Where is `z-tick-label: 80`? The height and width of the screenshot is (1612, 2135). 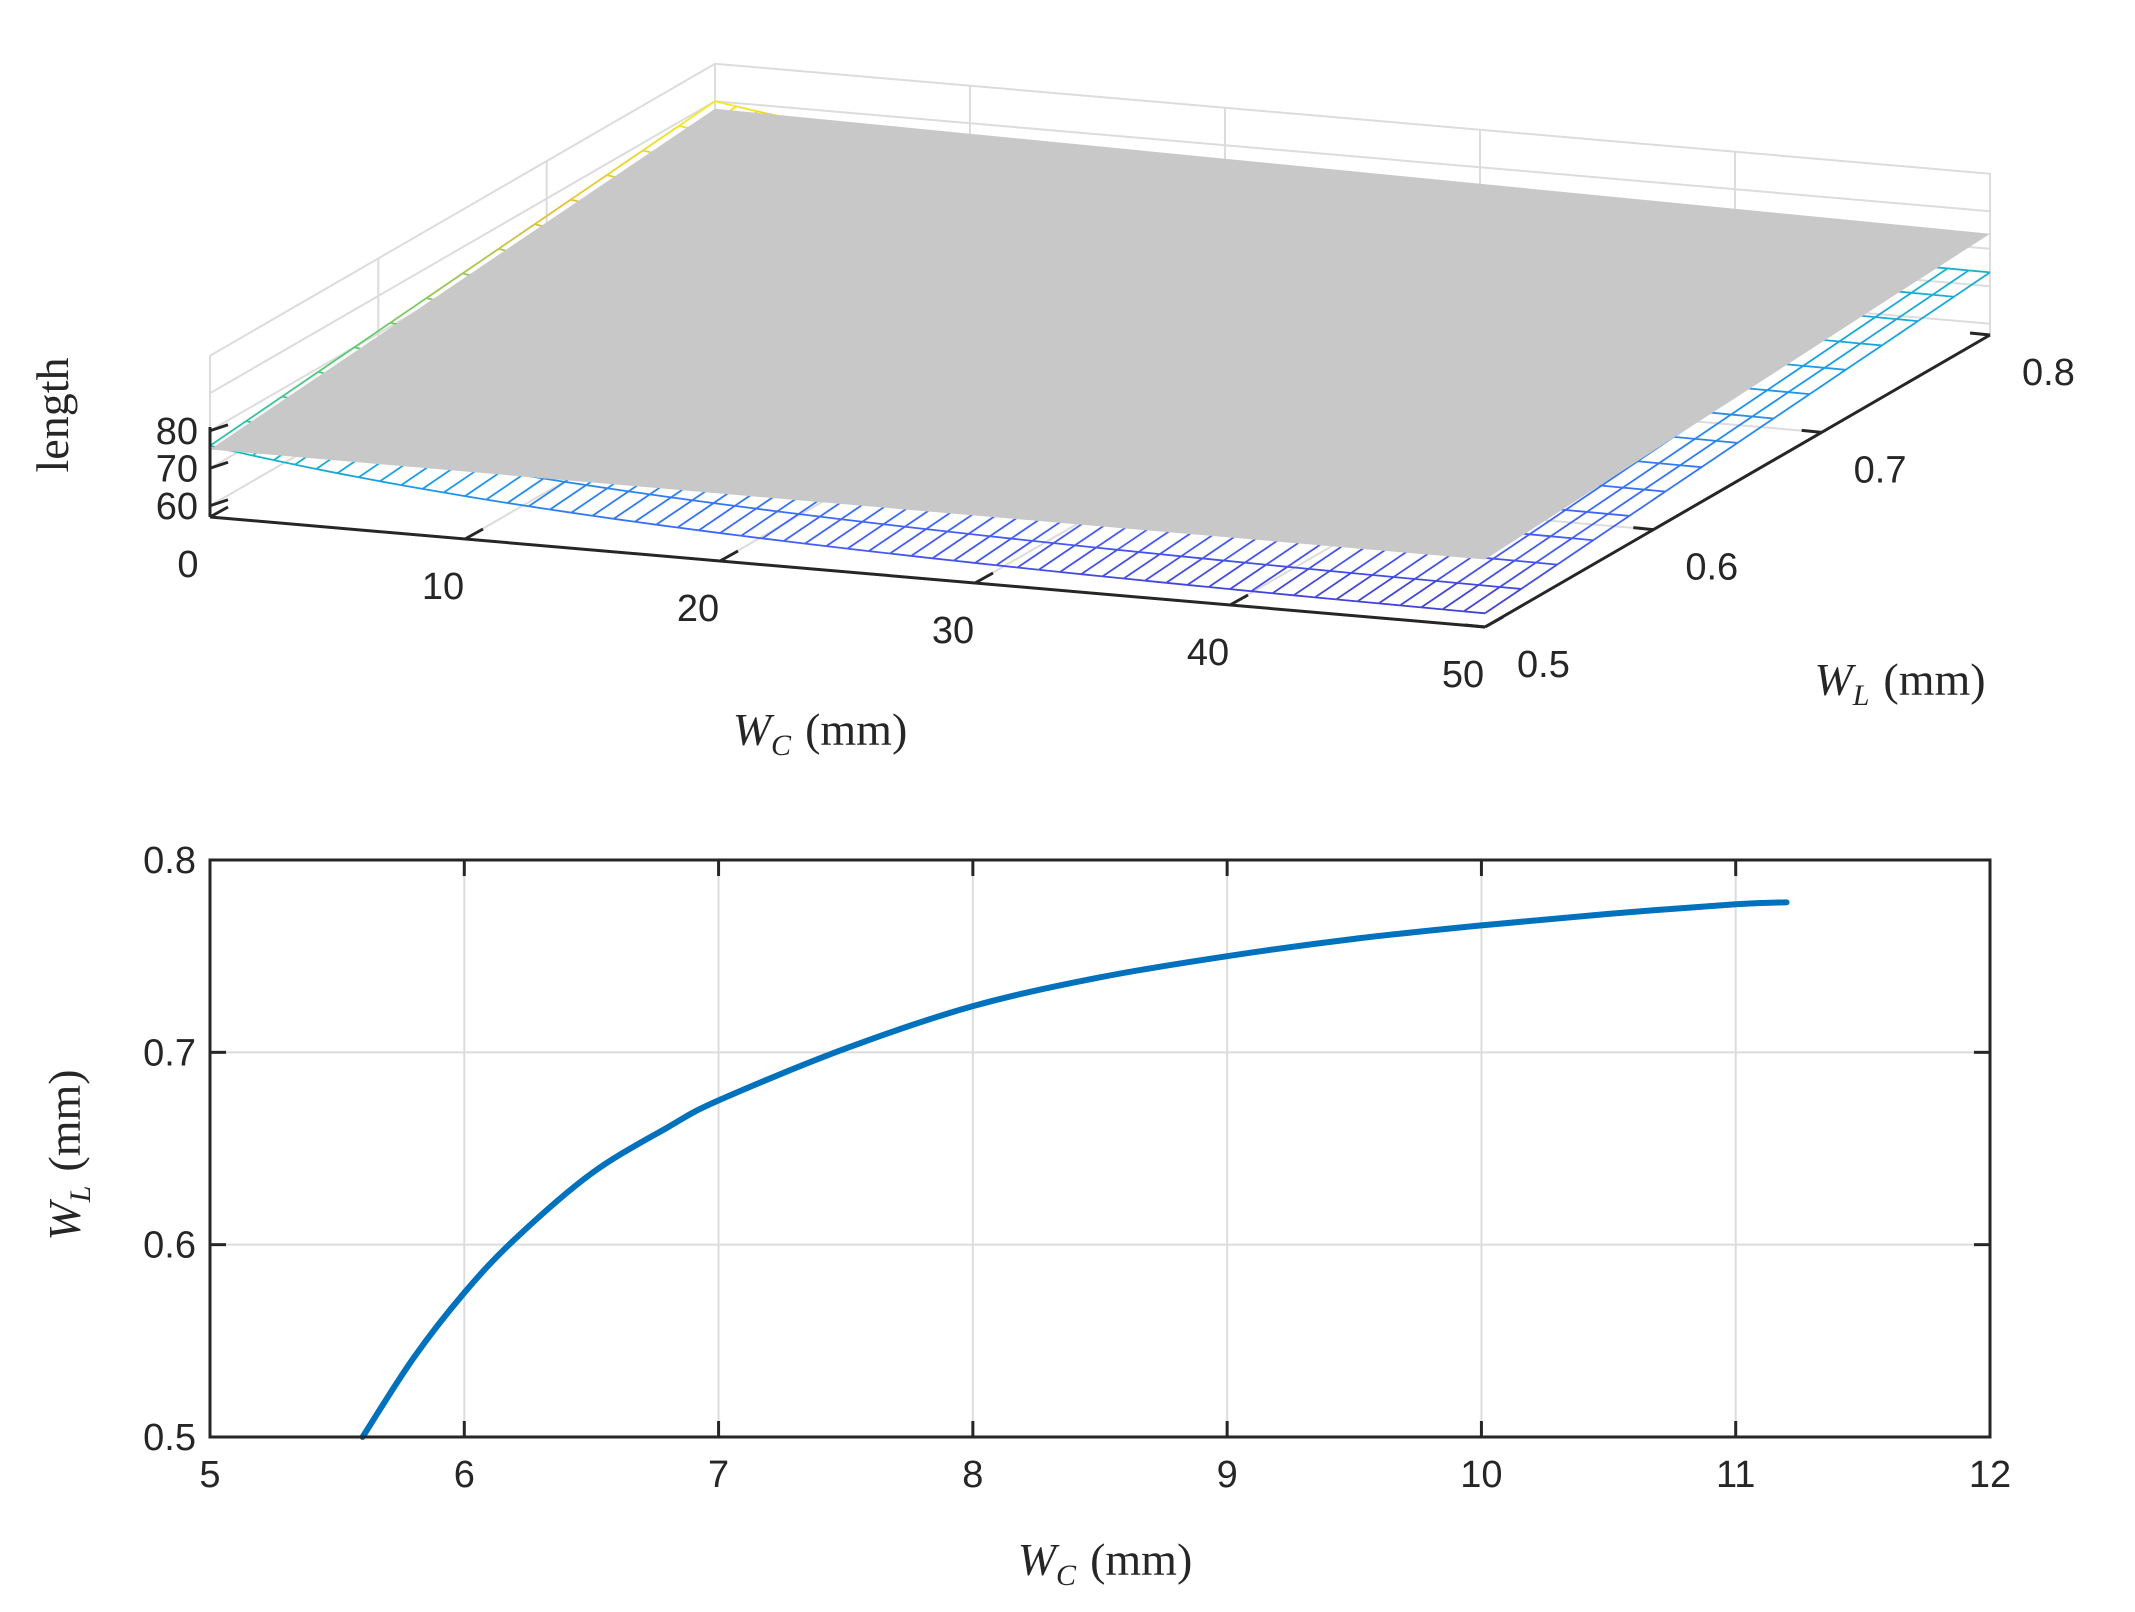
z-tick-label: 80 is located at coordinates (177, 432).